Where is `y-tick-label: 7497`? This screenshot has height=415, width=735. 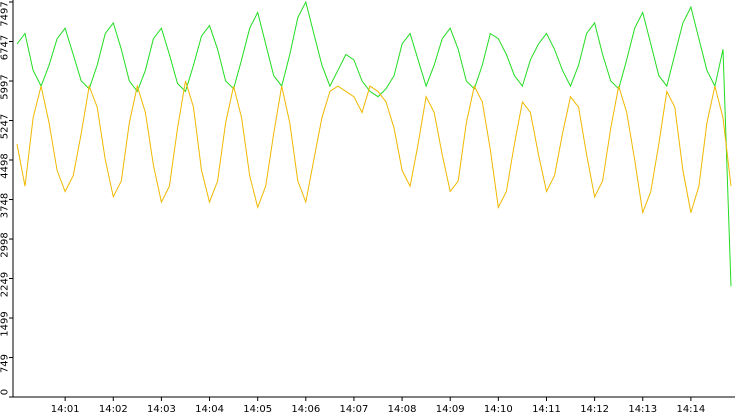 y-tick-label: 7497 is located at coordinates (5, 13).